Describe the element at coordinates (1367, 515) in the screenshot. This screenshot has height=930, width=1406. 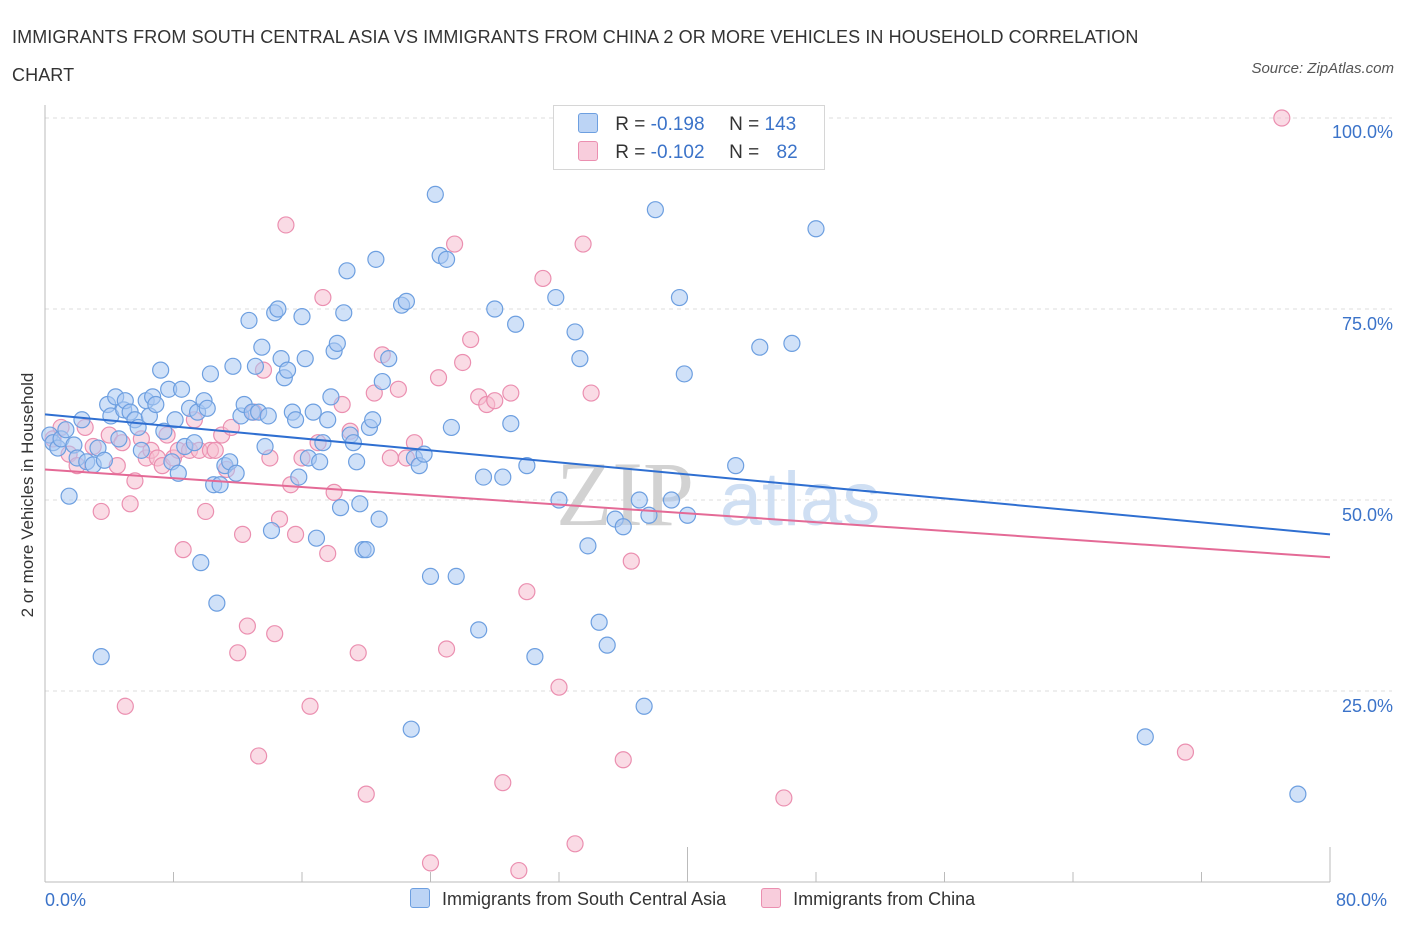
I see `y-tick-50: 50.0%` at that location.